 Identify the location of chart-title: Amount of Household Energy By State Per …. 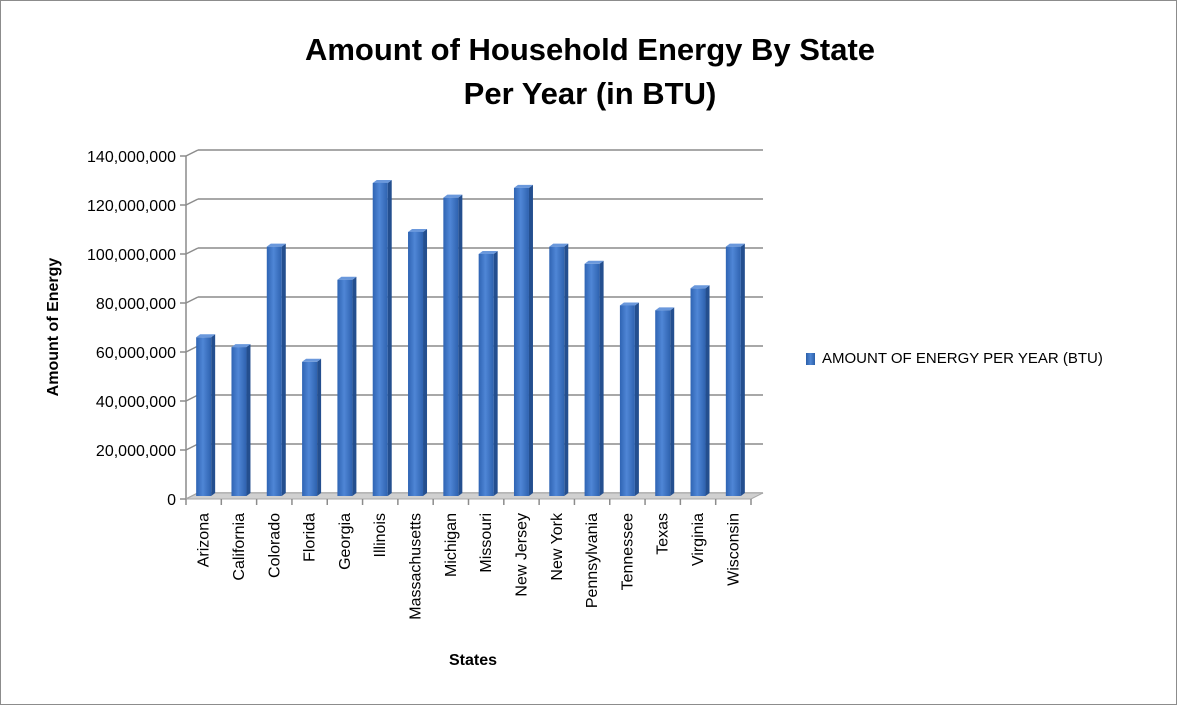
(590, 72).